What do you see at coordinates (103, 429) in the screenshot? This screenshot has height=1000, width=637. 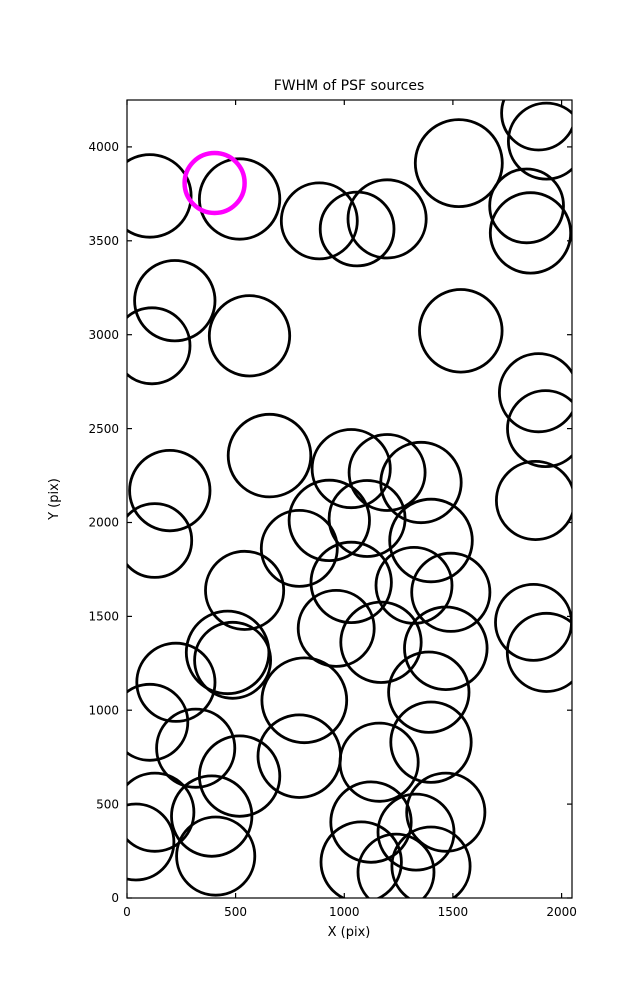 I see `y-tick-label: 2500` at bounding box center [103, 429].